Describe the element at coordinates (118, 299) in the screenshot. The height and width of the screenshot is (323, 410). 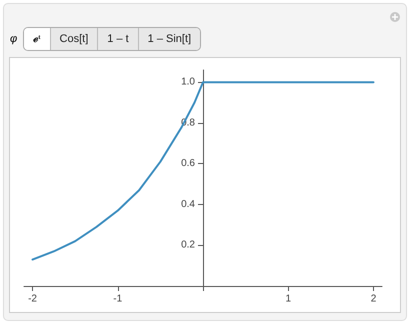
I see `x-tick-label: -1` at that location.